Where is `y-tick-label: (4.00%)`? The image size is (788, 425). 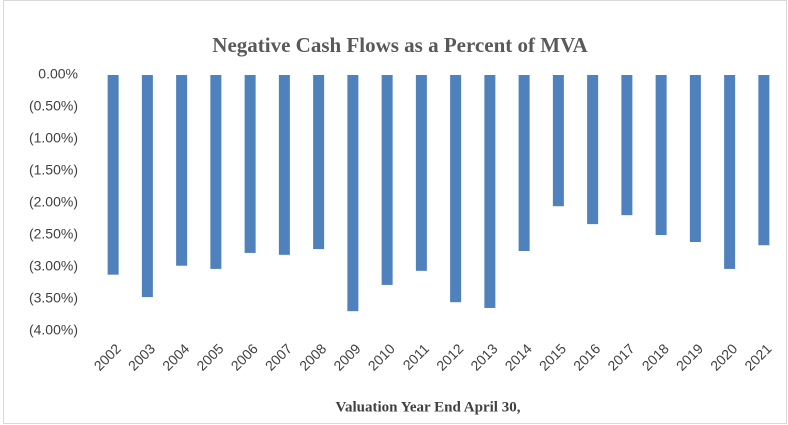
y-tick-label: (4.00%) is located at coordinates (53, 330).